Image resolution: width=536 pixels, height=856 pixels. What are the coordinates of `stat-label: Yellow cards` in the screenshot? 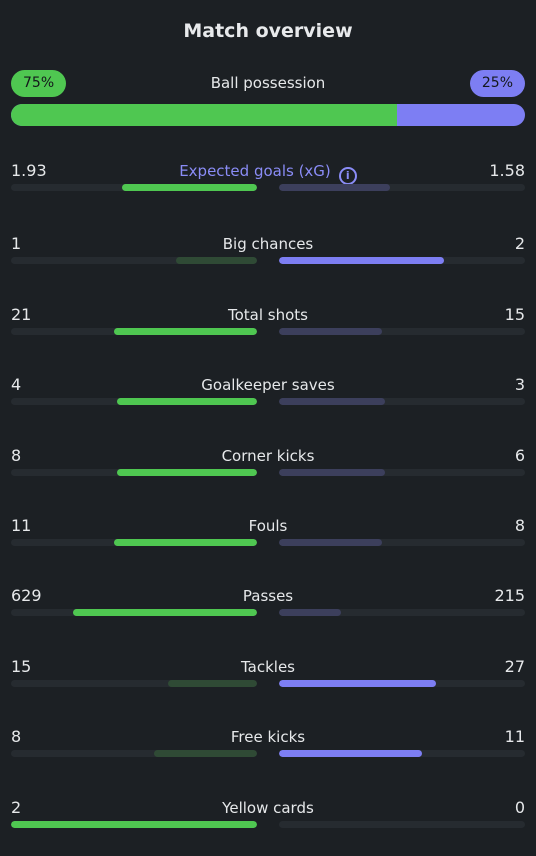 It's located at (268, 808).